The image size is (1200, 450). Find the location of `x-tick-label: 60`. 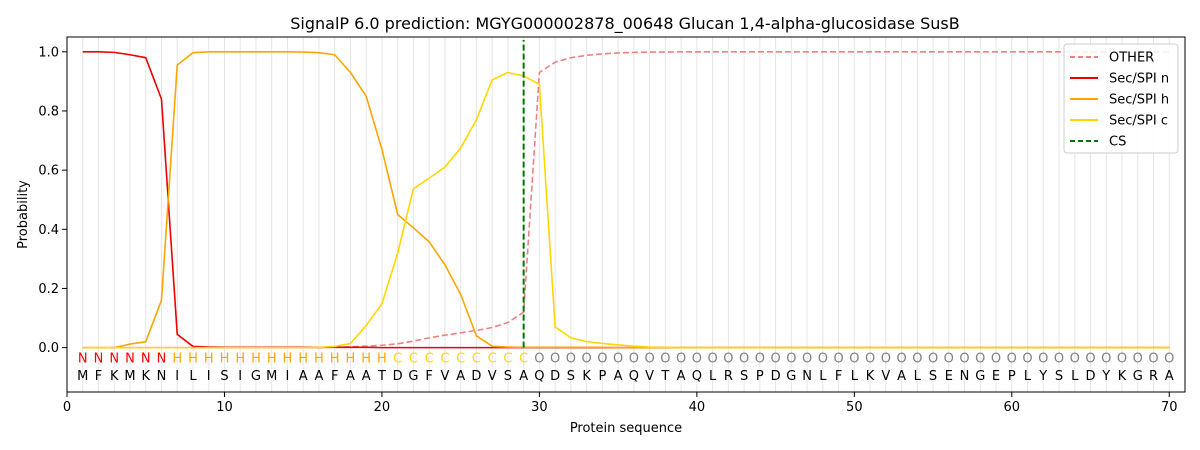

x-tick-label: 60 is located at coordinates (1012, 407).